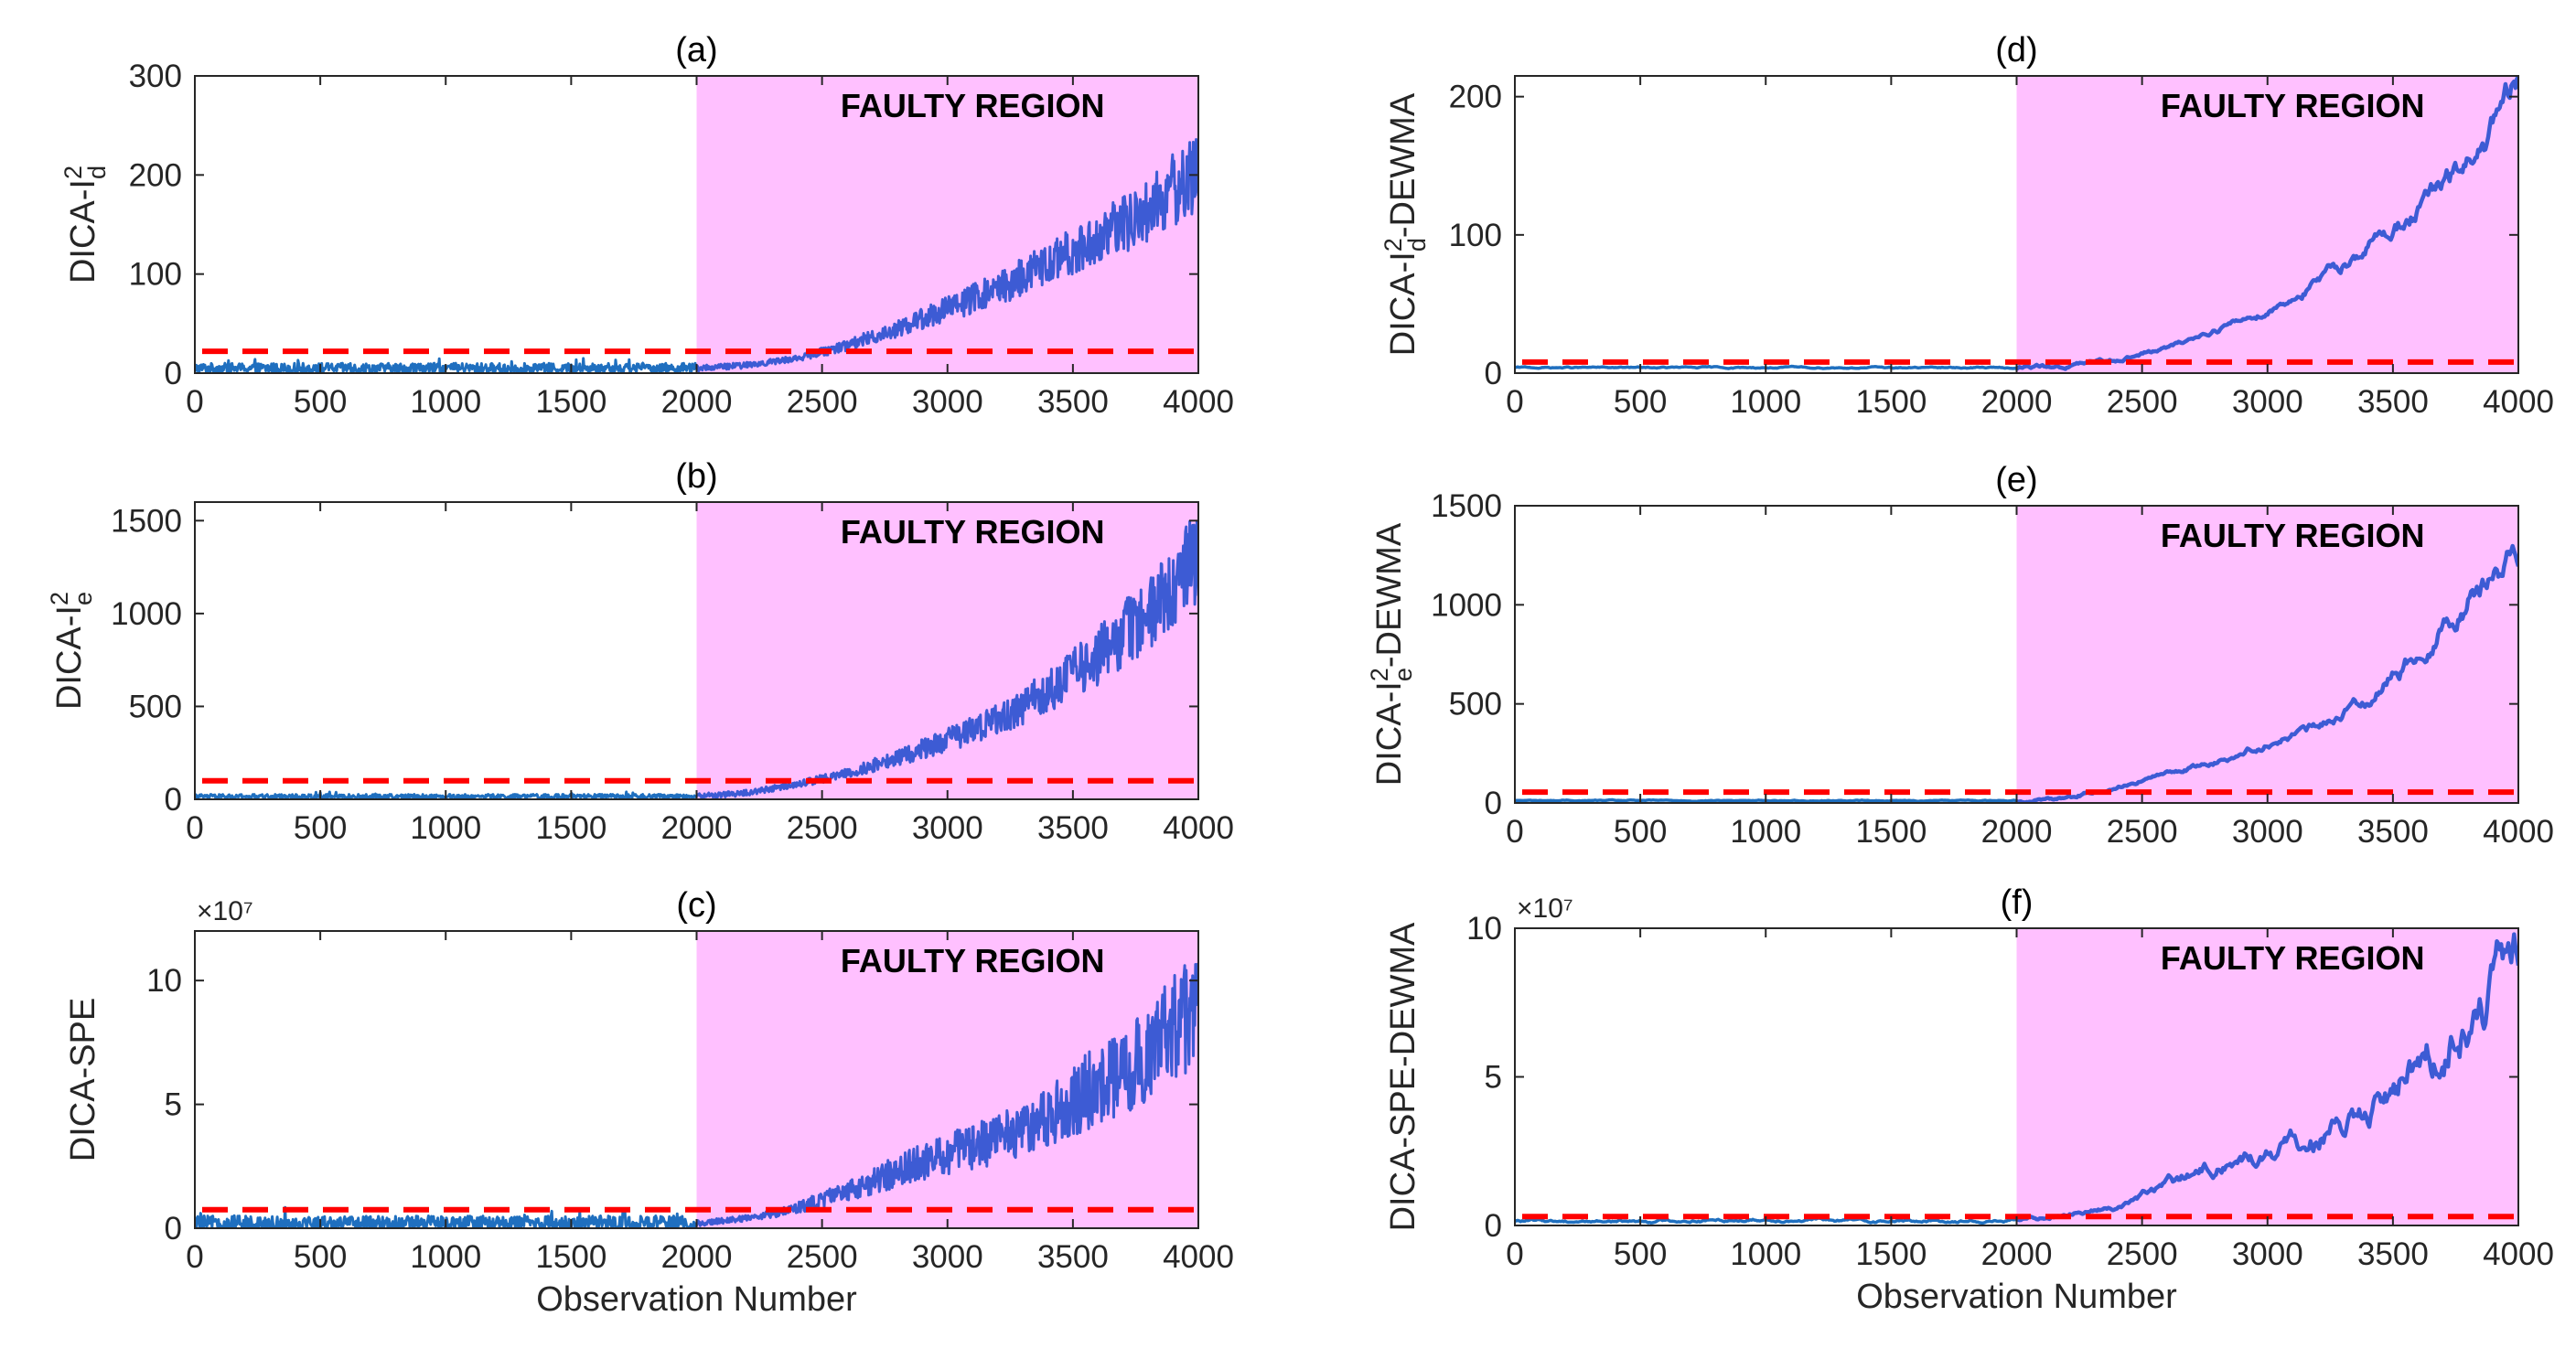 Image resolution: width=2576 pixels, height=1359 pixels. Describe the element at coordinates (947, 255) in the screenshot. I see `series-line-post-fault-a` at that location.